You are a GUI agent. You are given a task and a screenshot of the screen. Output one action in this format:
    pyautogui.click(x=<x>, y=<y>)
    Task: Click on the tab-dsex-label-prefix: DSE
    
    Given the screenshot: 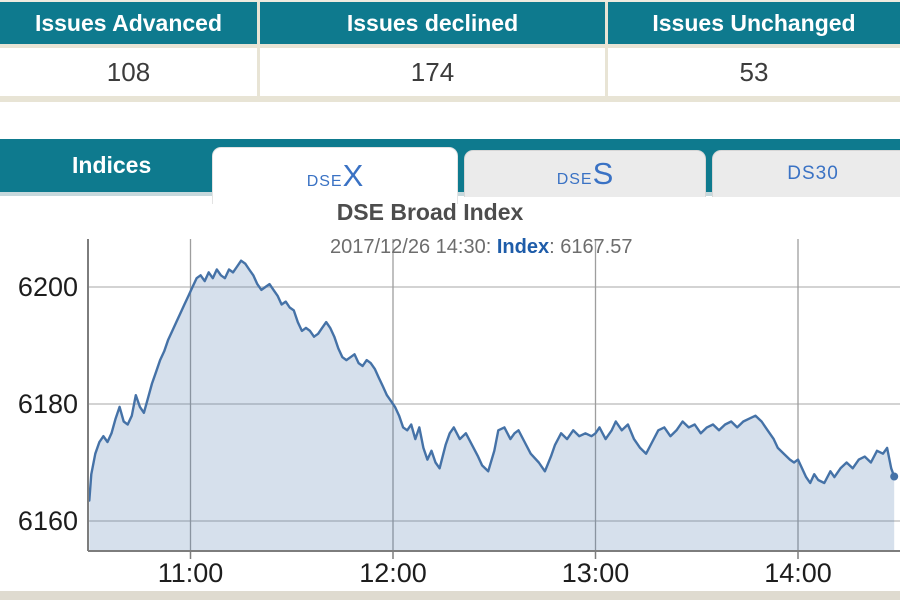 What is the action you would take?
    pyautogui.click(x=324, y=181)
    